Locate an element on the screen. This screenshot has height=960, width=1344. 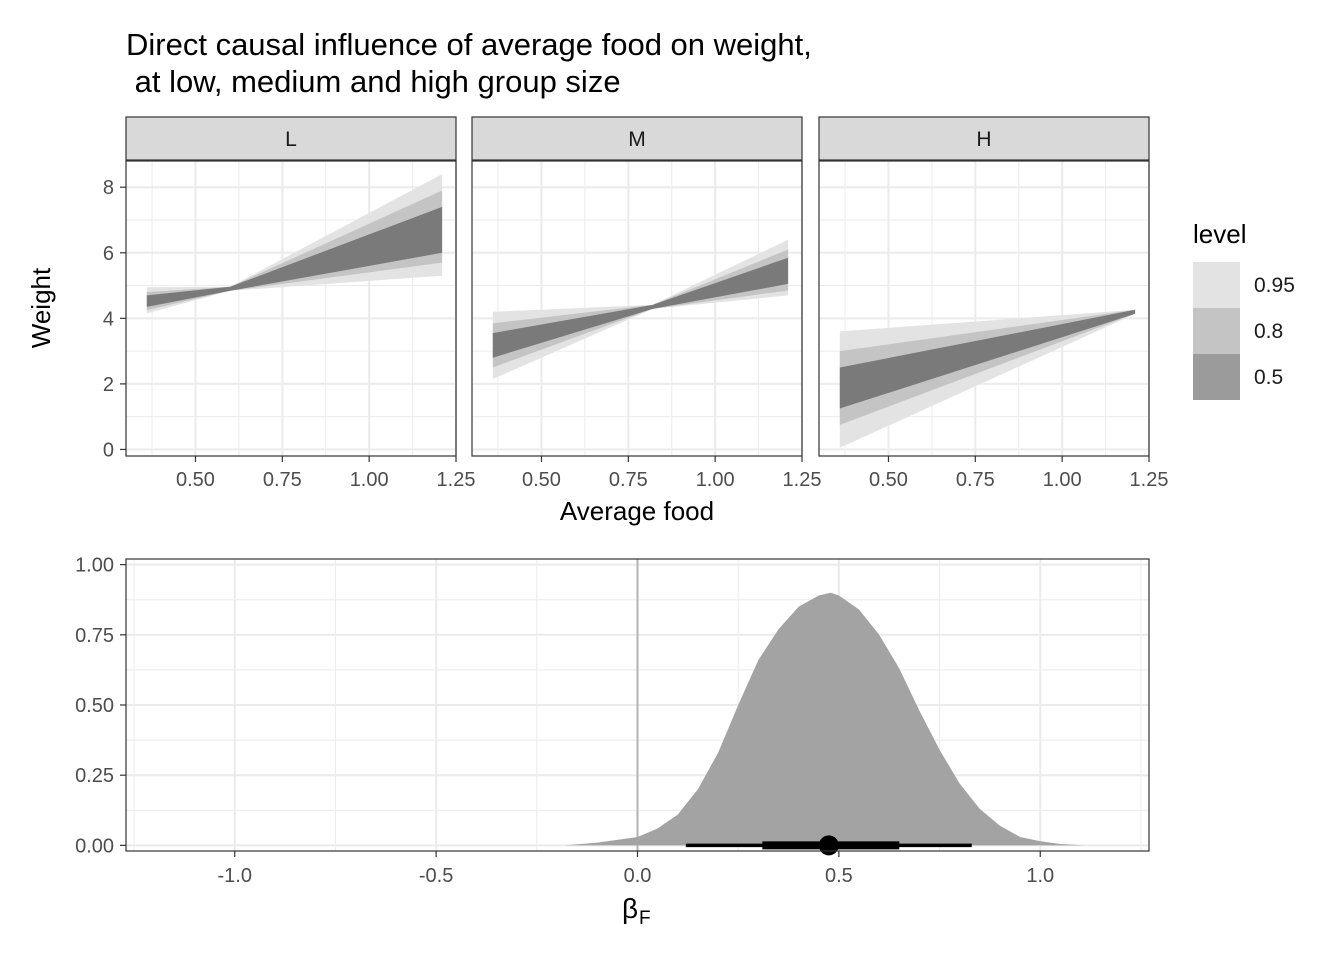
legend-key-0.5 is located at coordinates (1216, 377).